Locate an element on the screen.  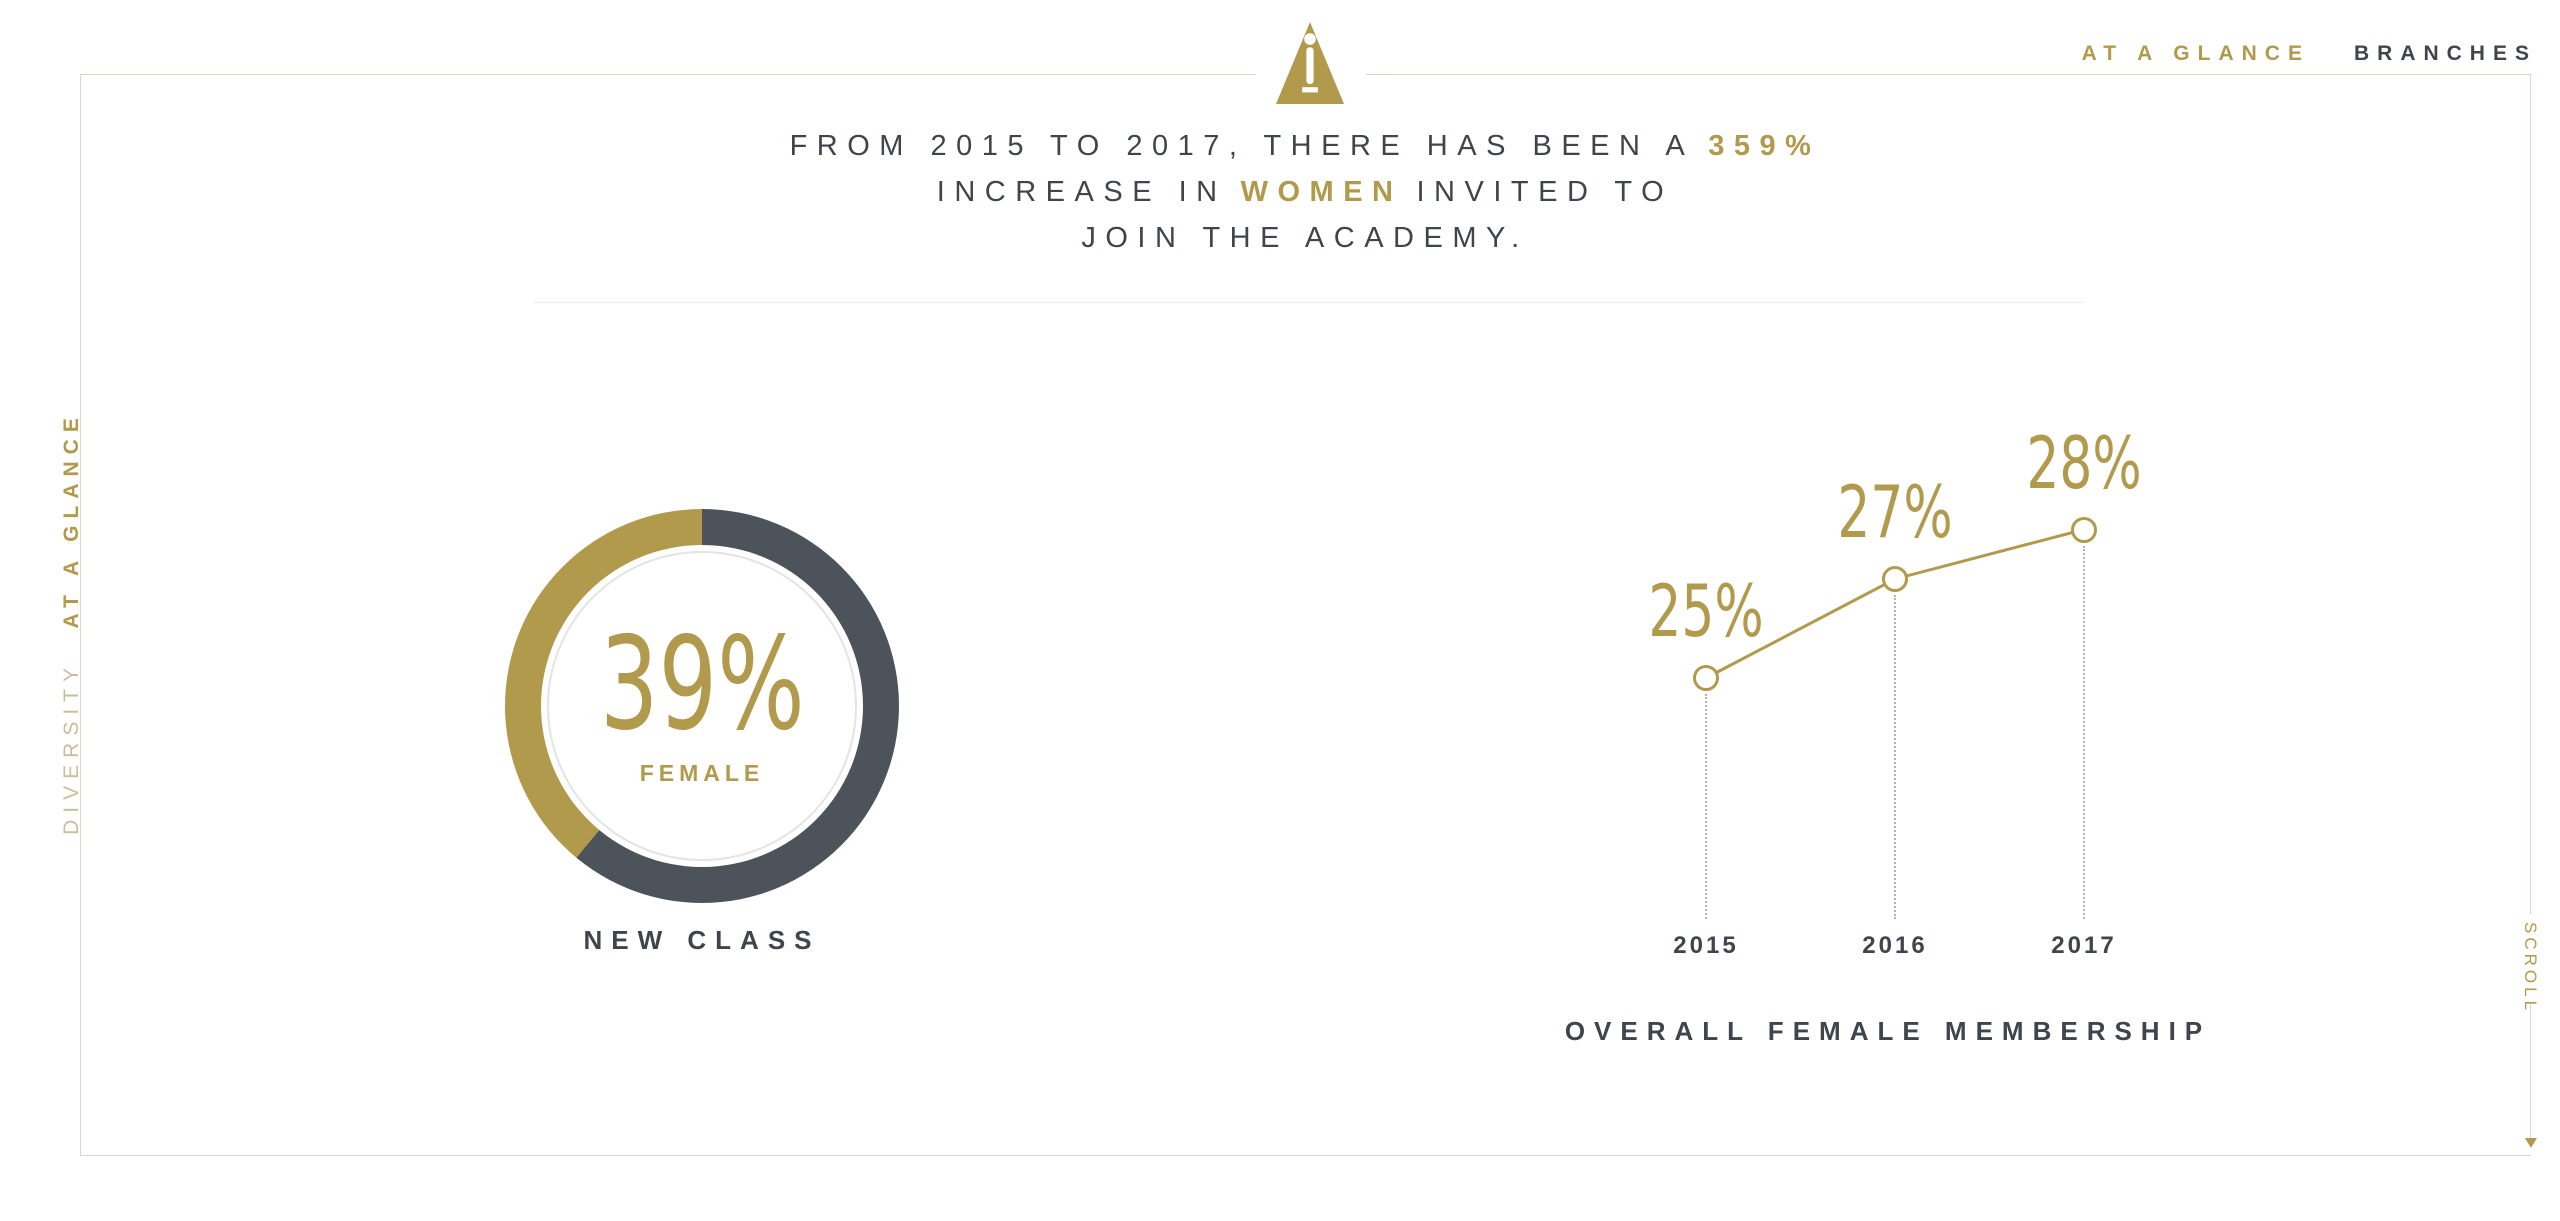
line-chart: 25% 2015 27% 2016 28% 2017 is located at coordinates (1930, 735).